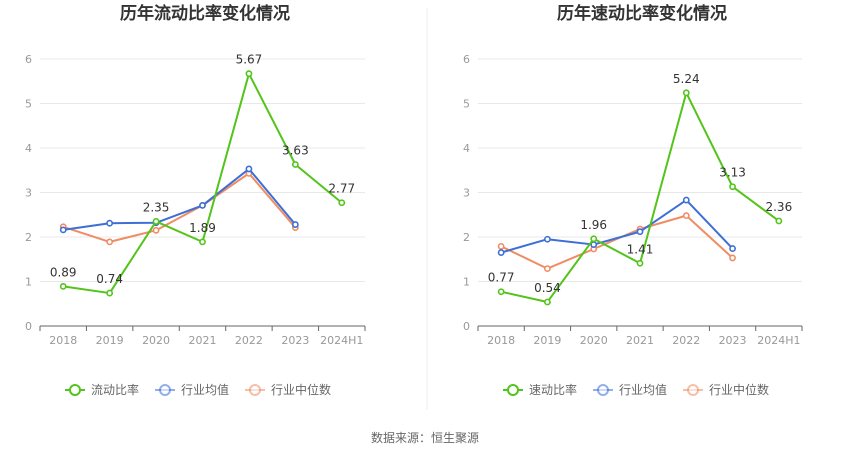  What do you see at coordinates (732, 173) in the screenshot?
I see `data-label: 3.13` at bounding box center [732, 173].